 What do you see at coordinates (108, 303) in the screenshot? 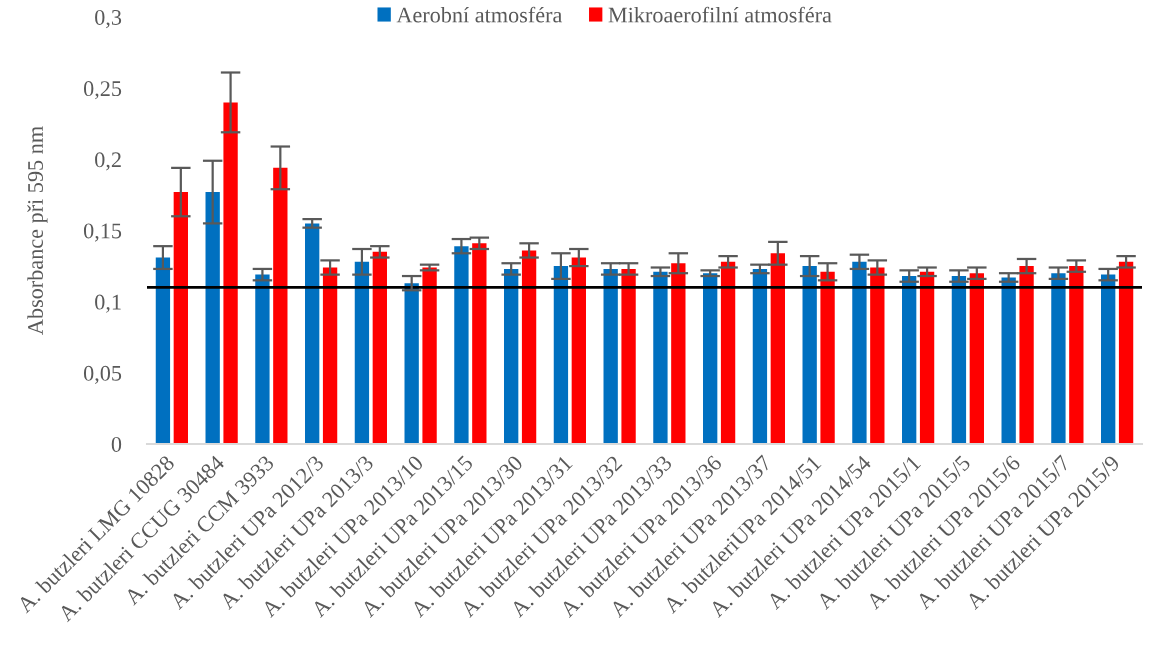
I see `y-tick-label: 0,1` at bounding box center [108, 303].